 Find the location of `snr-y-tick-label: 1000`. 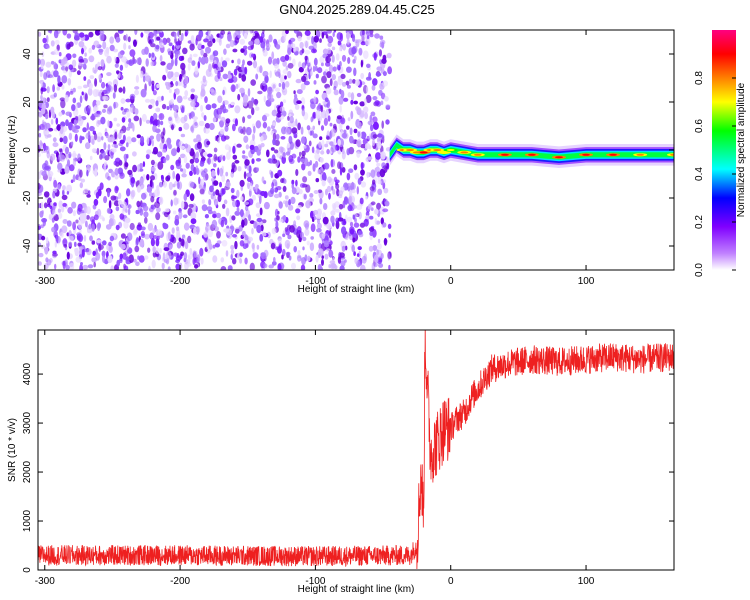

snr-y-tick-label: 1000 is located at coordinates (27, 520).